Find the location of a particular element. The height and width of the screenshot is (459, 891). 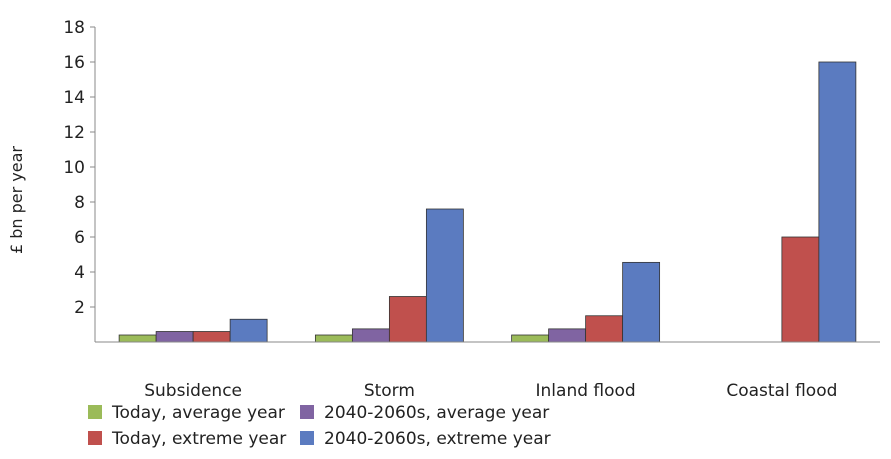

legend-label-1: Today, average year is located at coordinates (198, 413).